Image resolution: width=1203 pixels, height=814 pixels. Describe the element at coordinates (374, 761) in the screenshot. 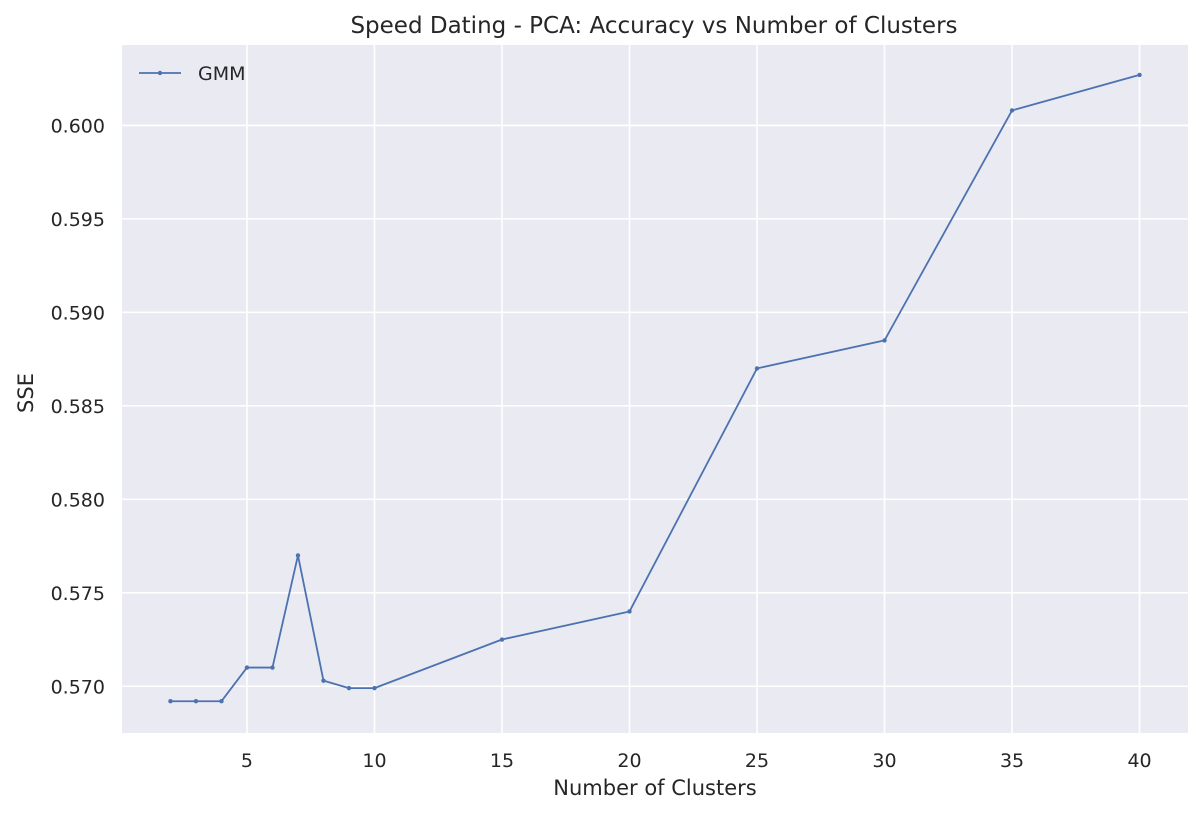

I see `x-tick-label: 10` at that location.